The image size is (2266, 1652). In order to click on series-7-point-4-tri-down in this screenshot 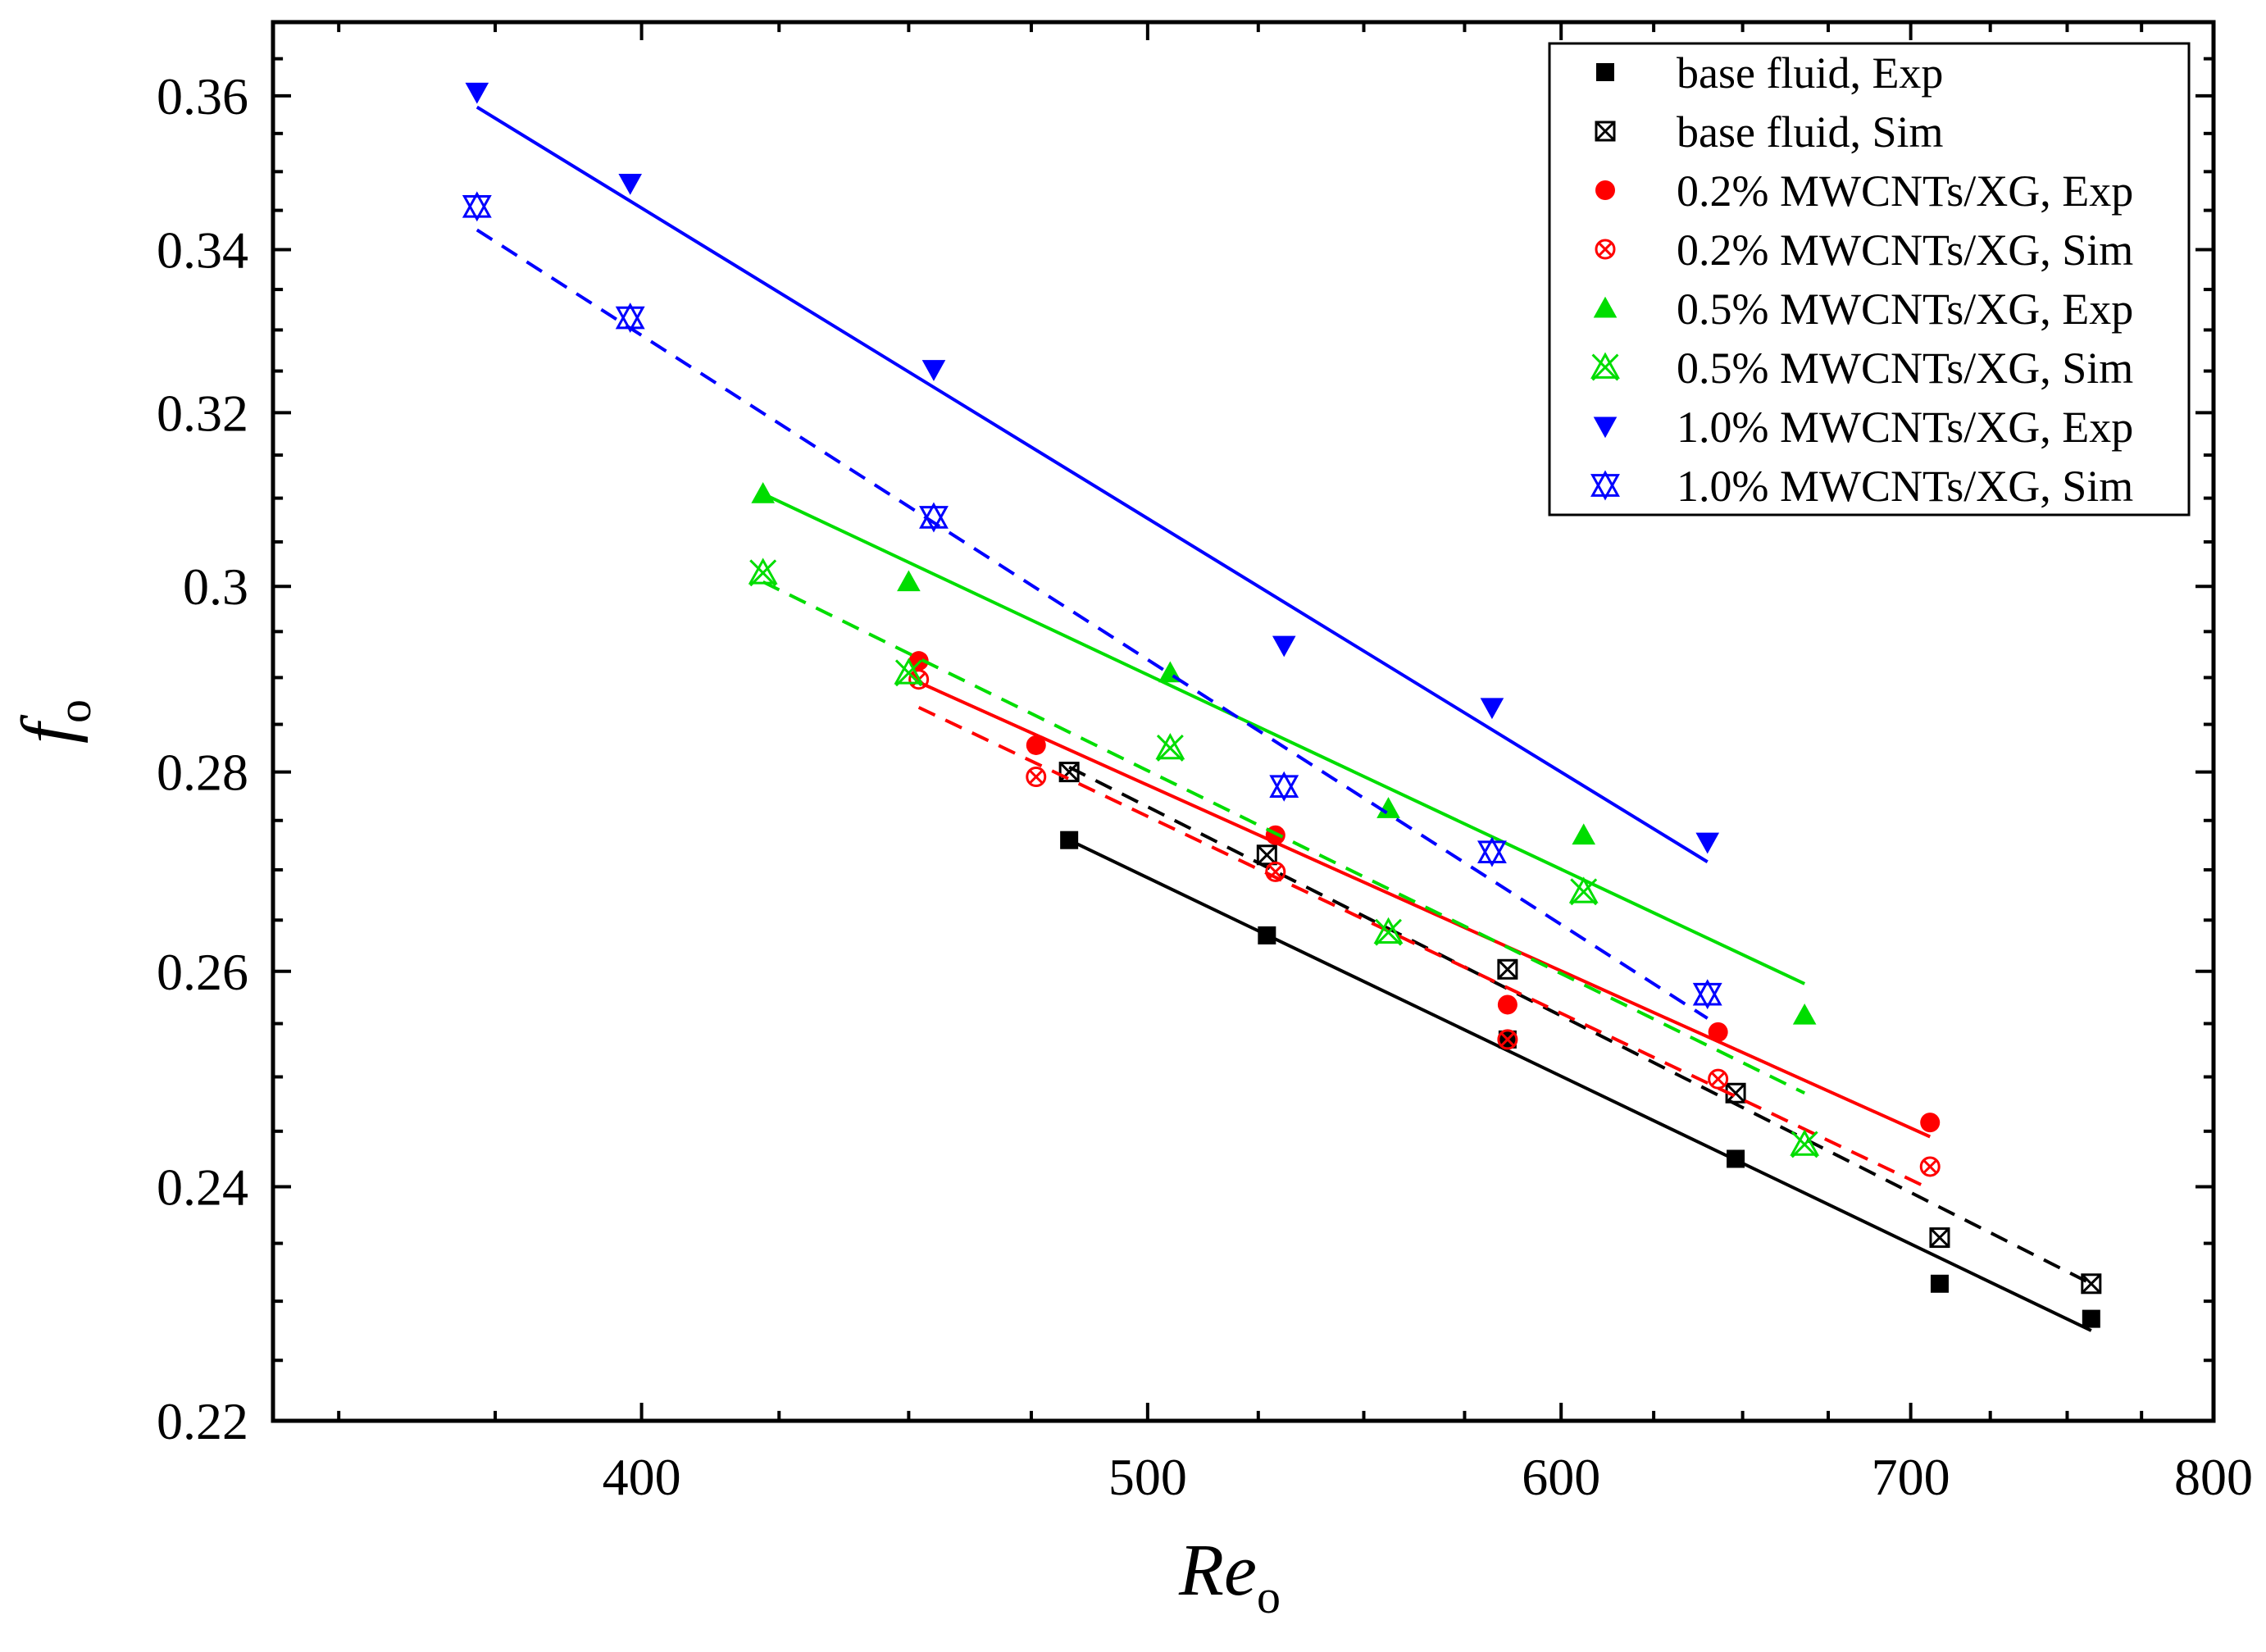, I will do `click(1492, 854)`.